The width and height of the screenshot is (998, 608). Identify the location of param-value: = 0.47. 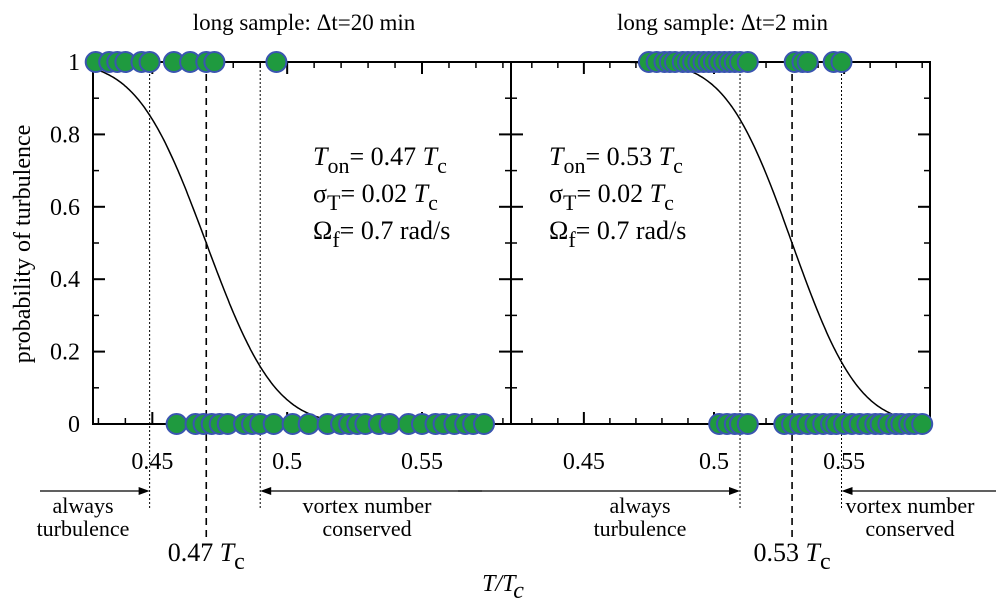
(385, 156).